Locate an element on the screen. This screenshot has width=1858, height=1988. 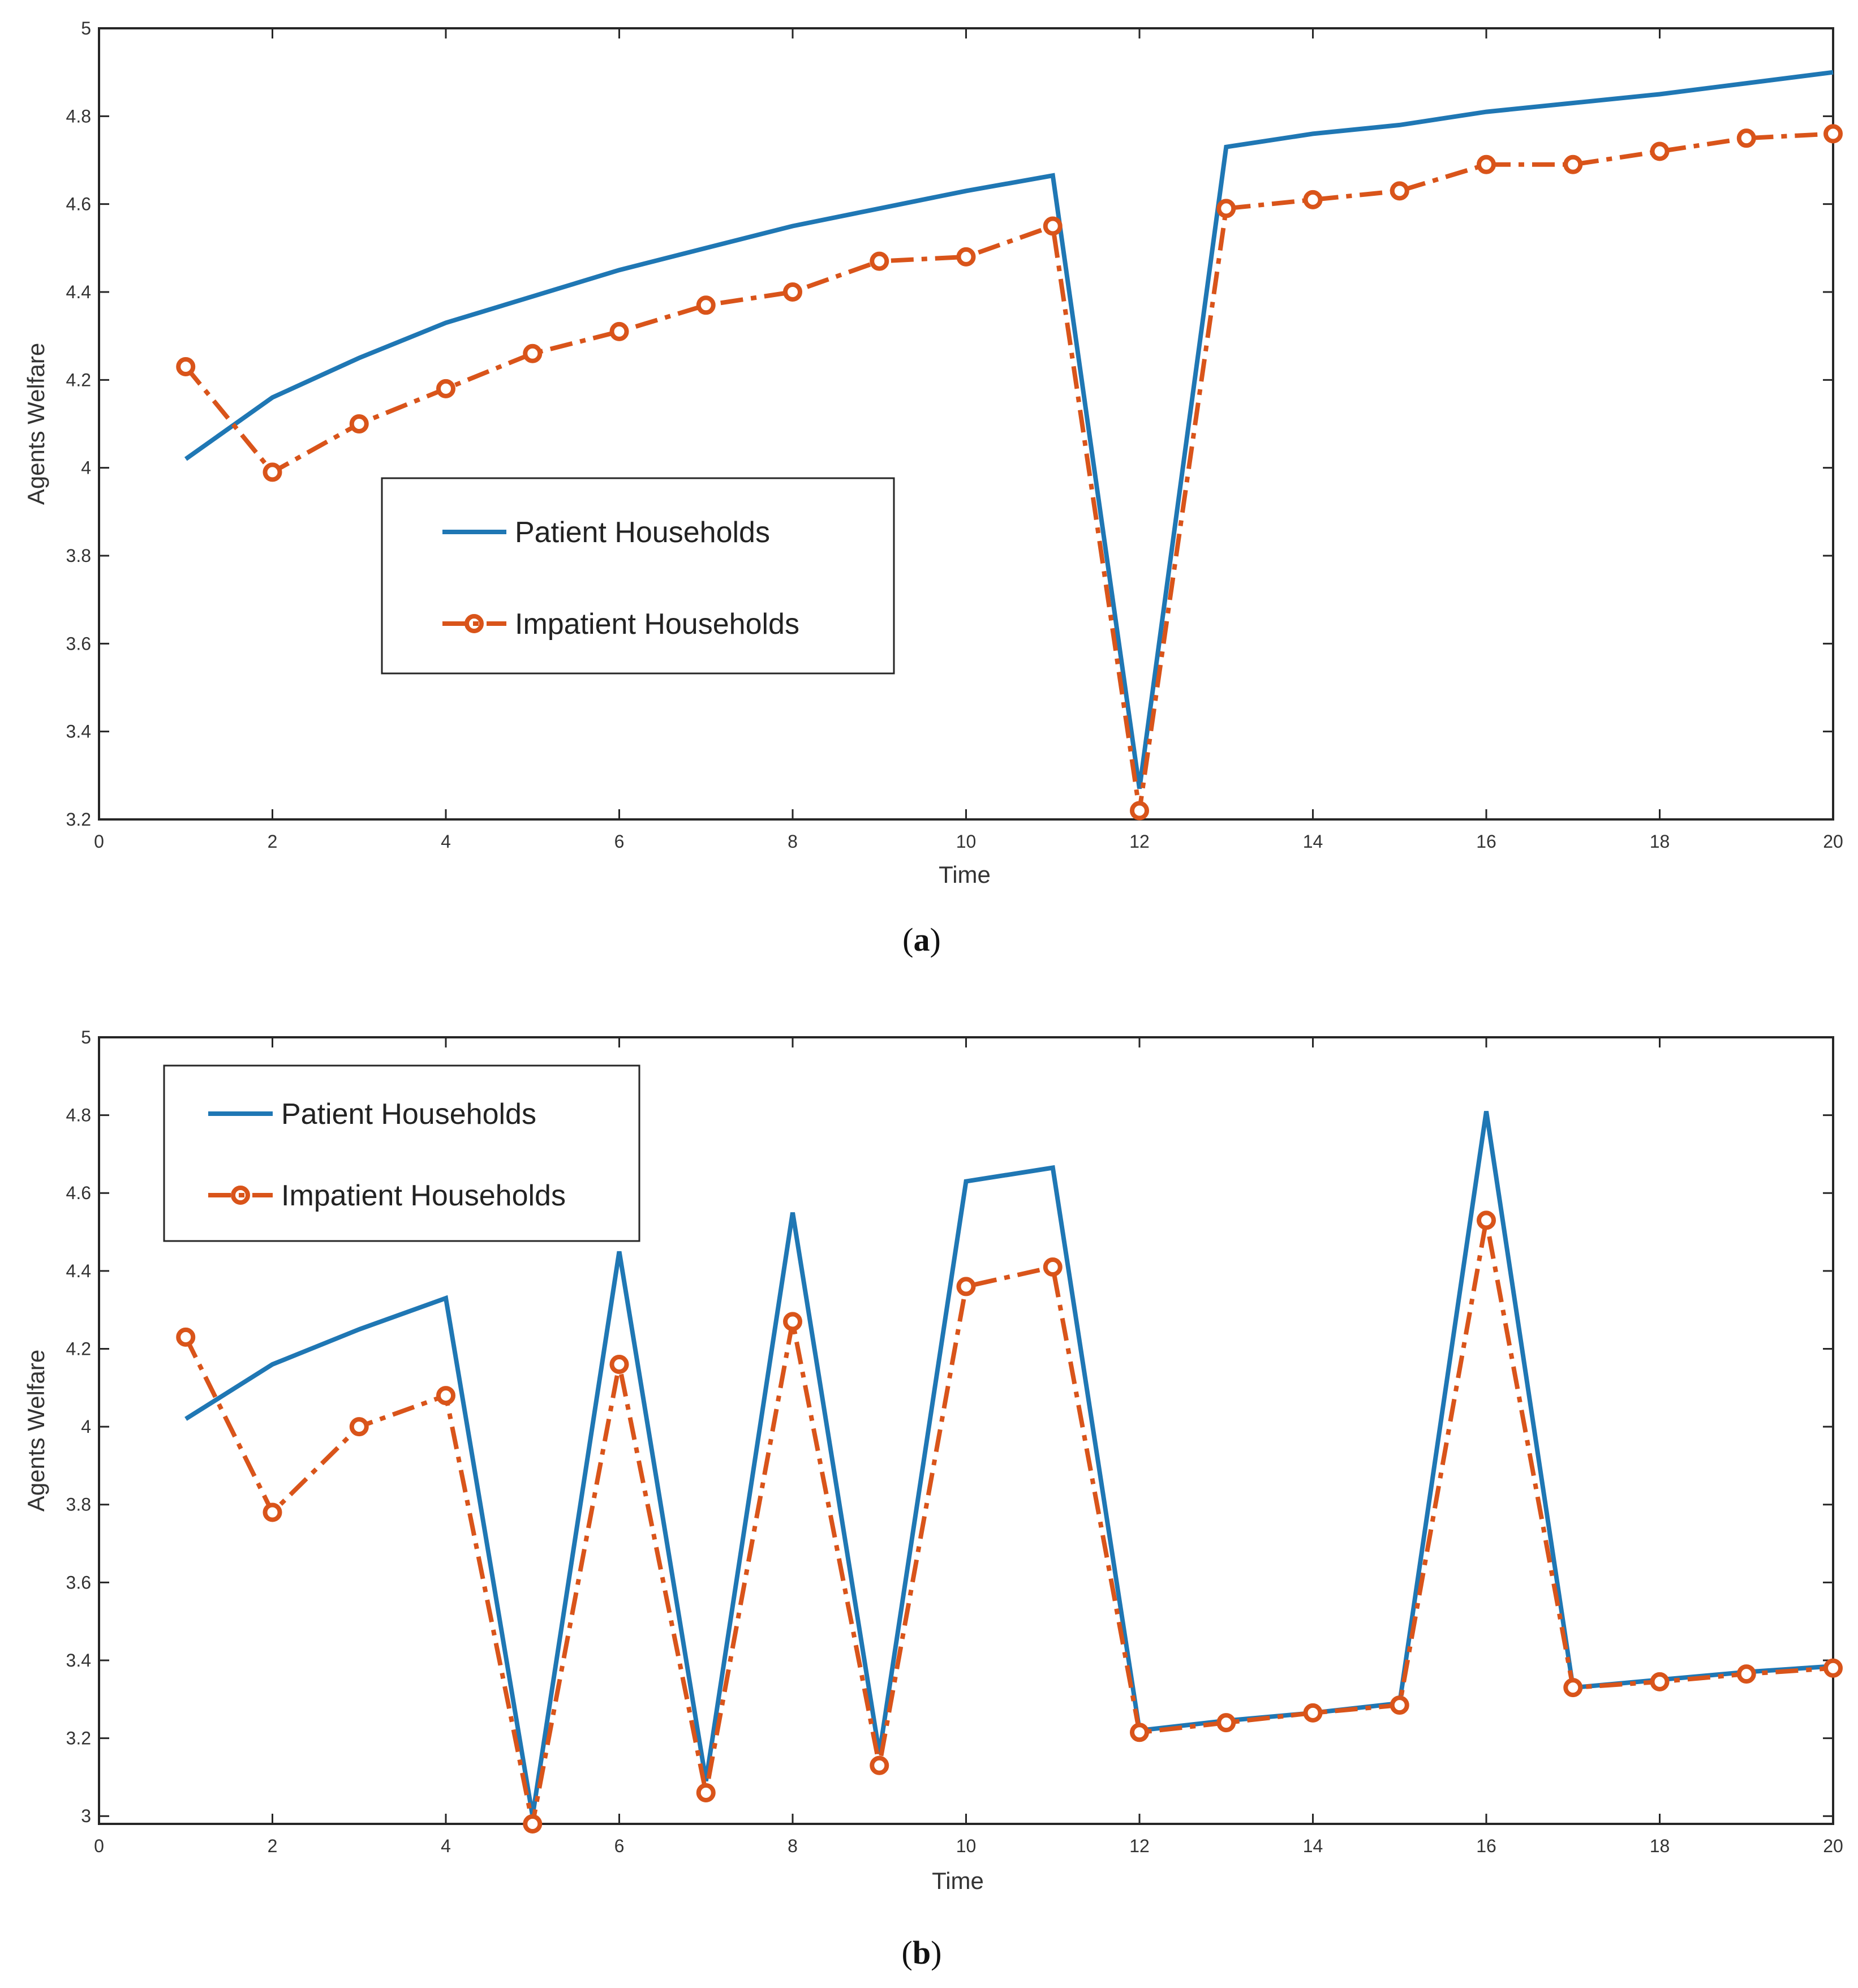
y-tick-label: 4 is located at coordinates (86, 1426).